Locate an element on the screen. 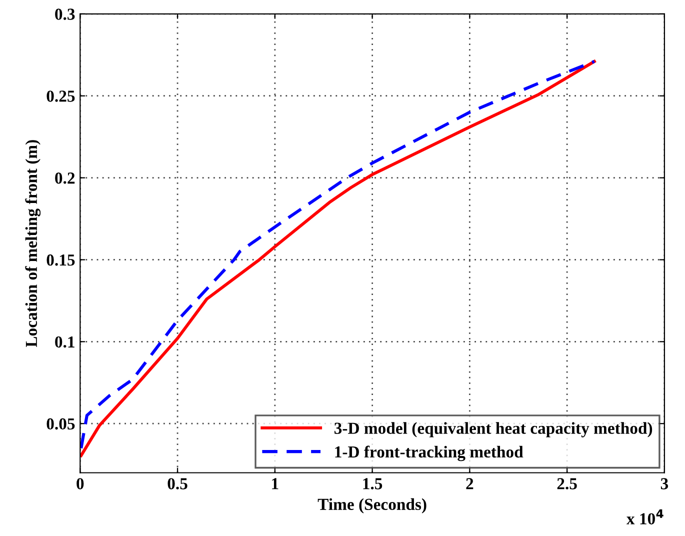  x-tick-label: 3 is located at coordinates (664, 484).